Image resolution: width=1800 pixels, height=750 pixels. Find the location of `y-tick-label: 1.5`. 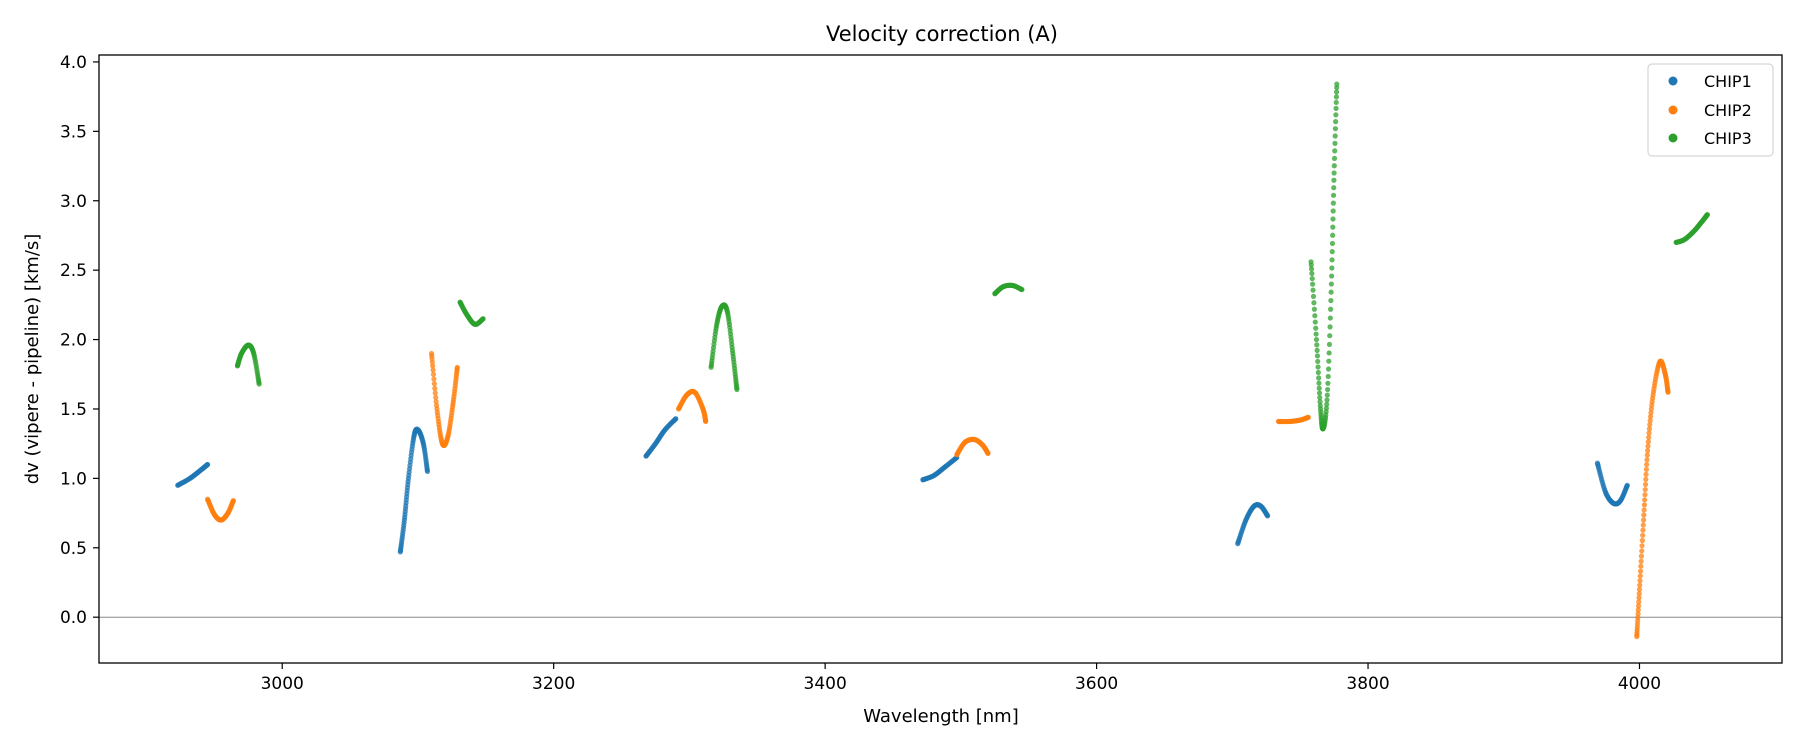

y-tick-label: 1.5 is located at coordinates (73, 410).